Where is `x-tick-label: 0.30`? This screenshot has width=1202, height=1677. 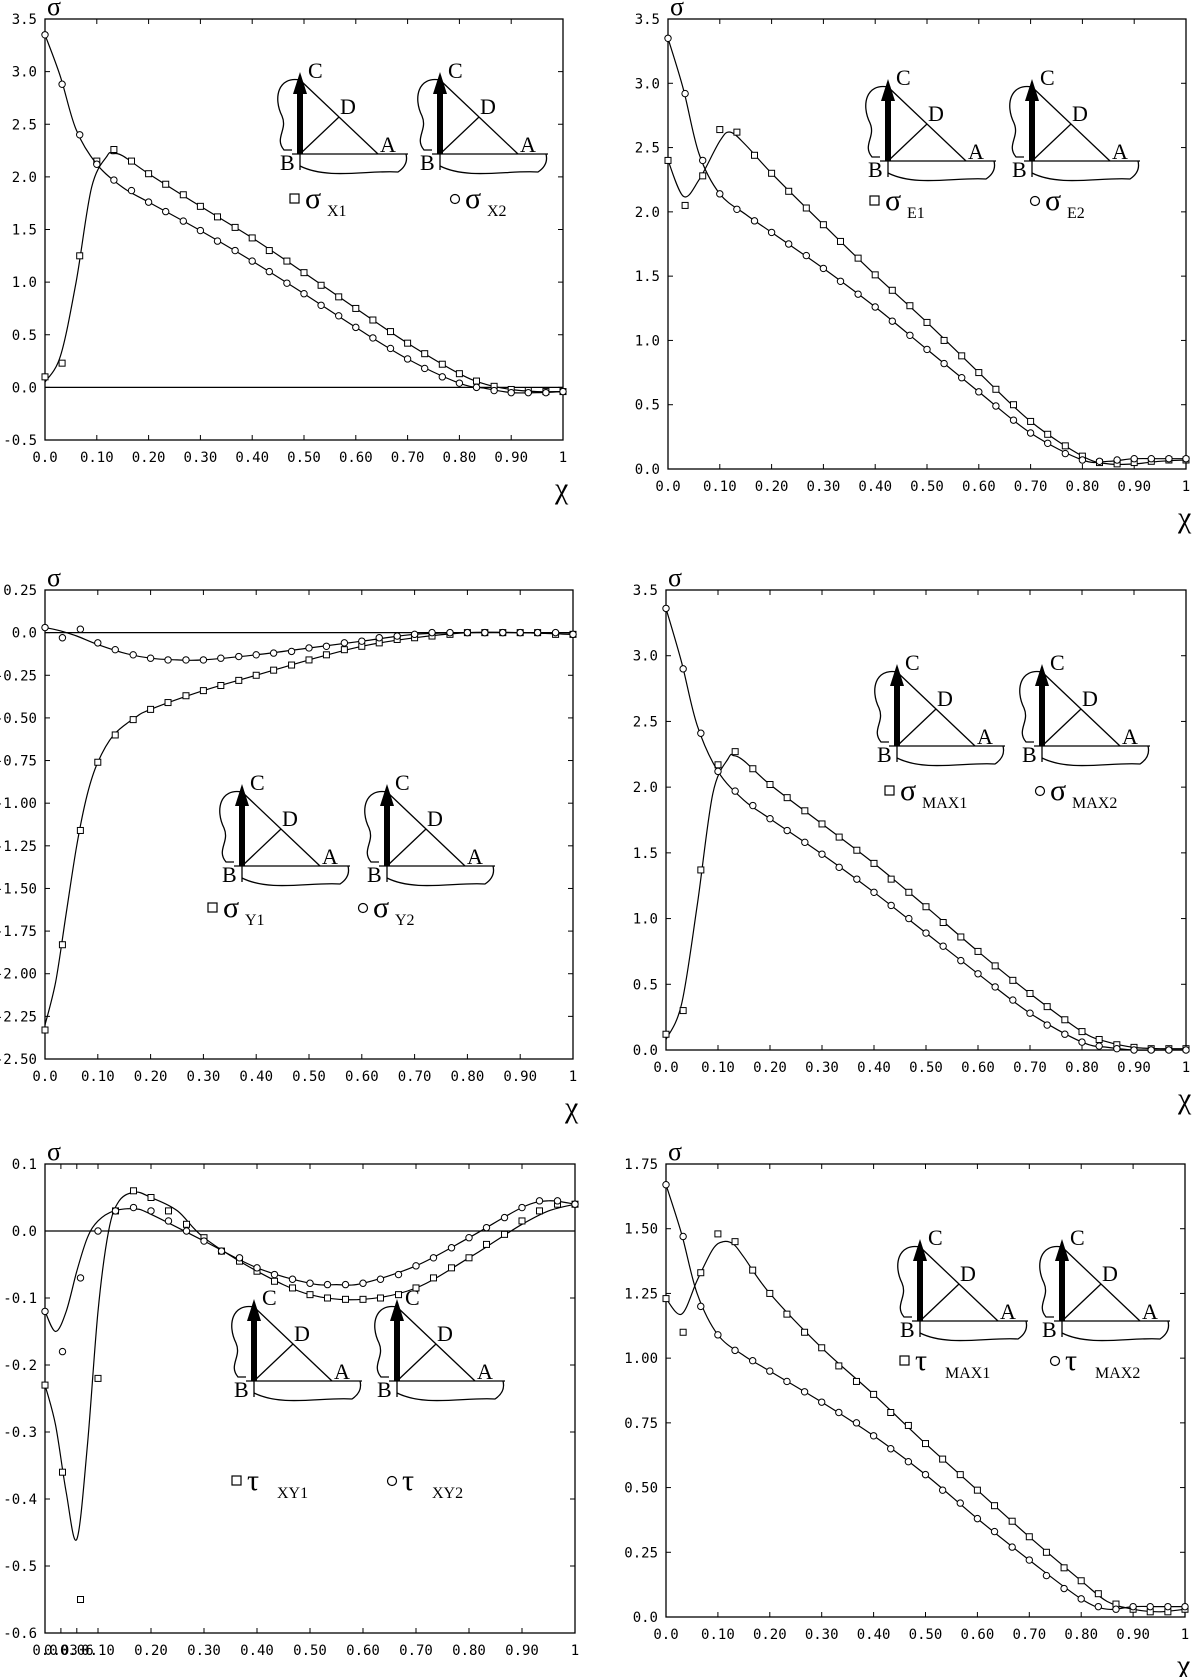
x-tick-label: 0.30 is located at coordinates (822, 1635).